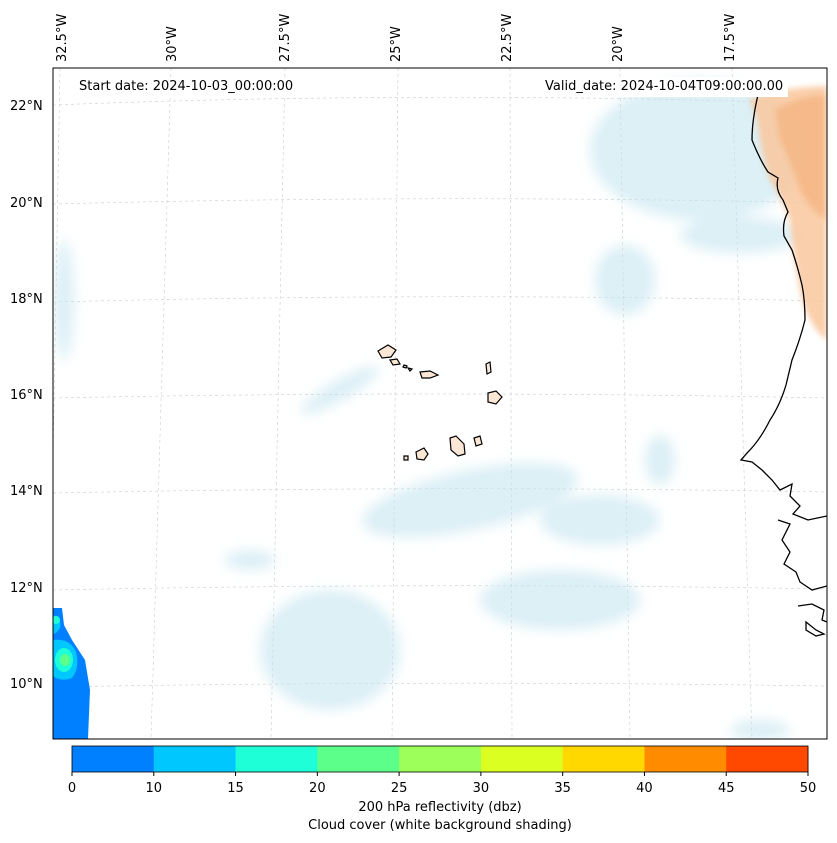  Describe the element at coordinates (644, 788) in the screenshot. I see `colorbar-tick-label: 40` at that location.